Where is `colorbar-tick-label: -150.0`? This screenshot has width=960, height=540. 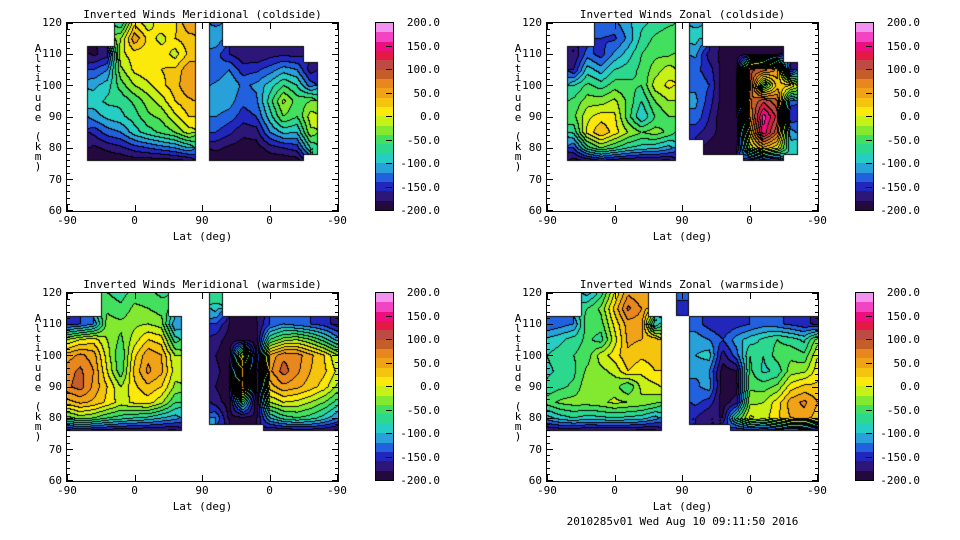 colorbar-tick-label: -150.0 is located at coordinates (900, 457).